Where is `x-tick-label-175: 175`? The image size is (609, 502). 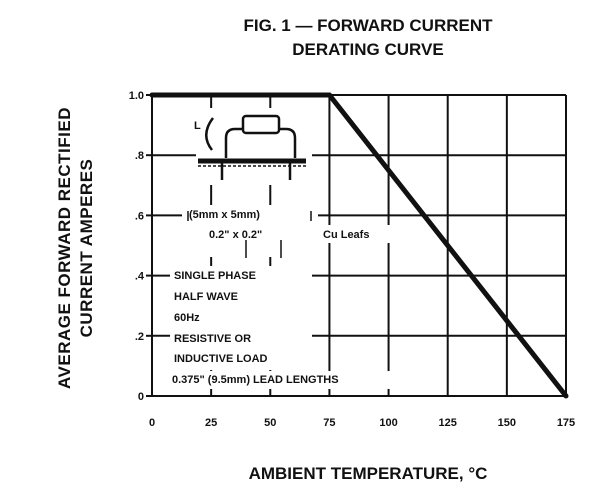 x-tick-label-175: 175 is located at coordinates (566, 423).